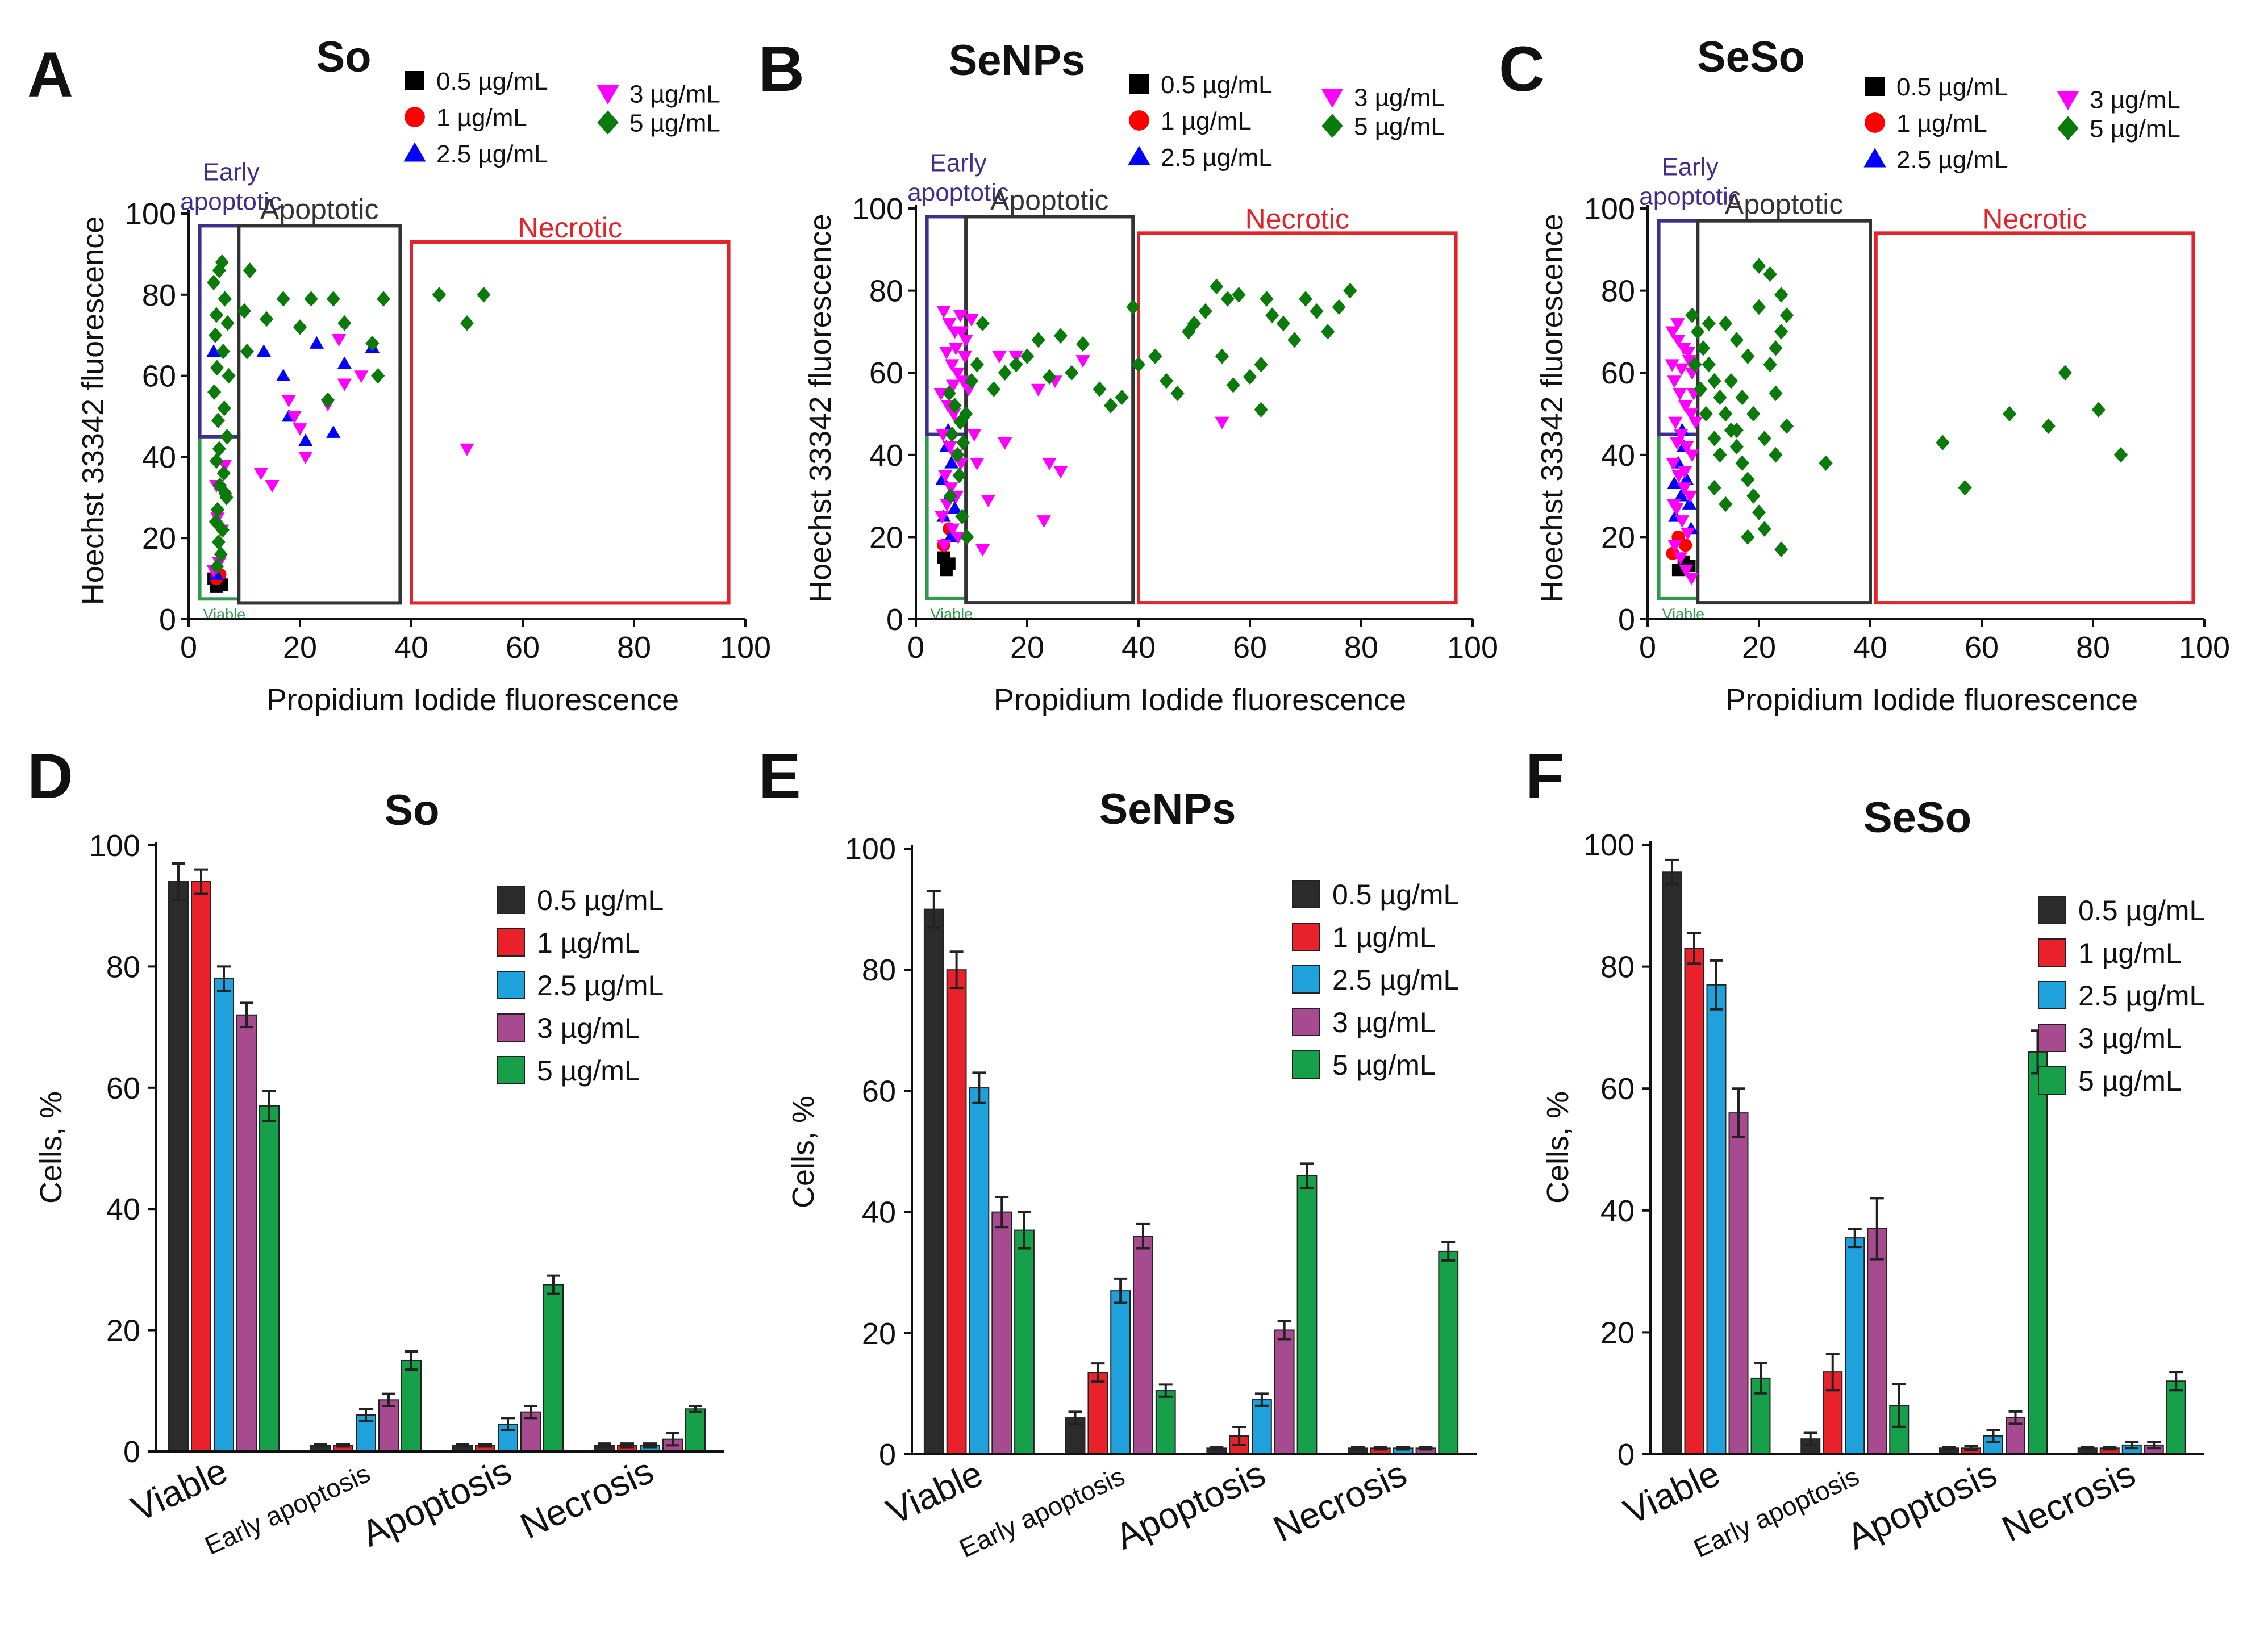 The width and height of the screenshot is (2268, 1636). I want to click on y-axis-label: Cells, %, so click(803, 1152).